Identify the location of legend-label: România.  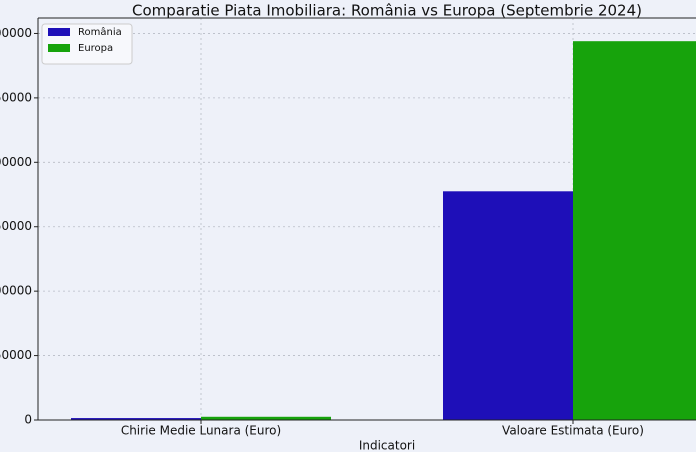
(100, 32).